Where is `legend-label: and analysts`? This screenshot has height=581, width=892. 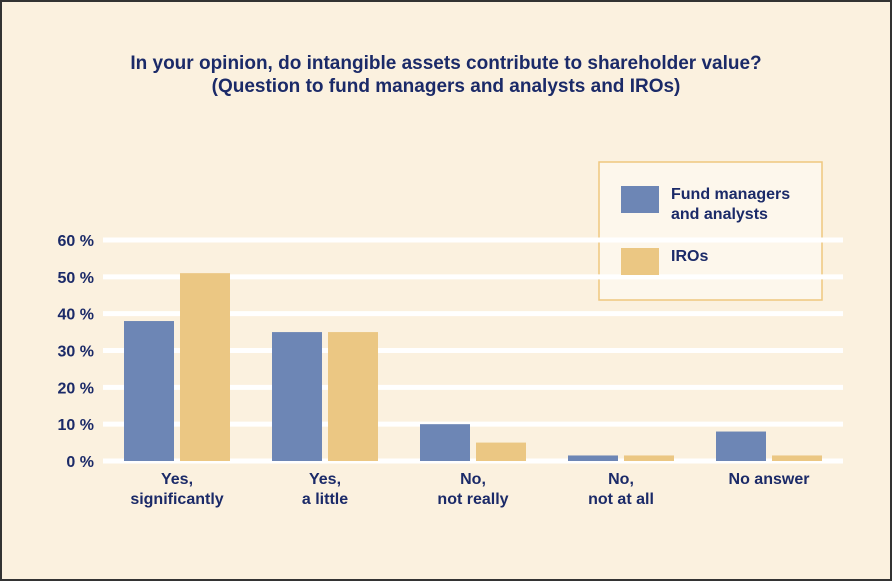 legend-label: and analysts is located at coordinates (719, 214).